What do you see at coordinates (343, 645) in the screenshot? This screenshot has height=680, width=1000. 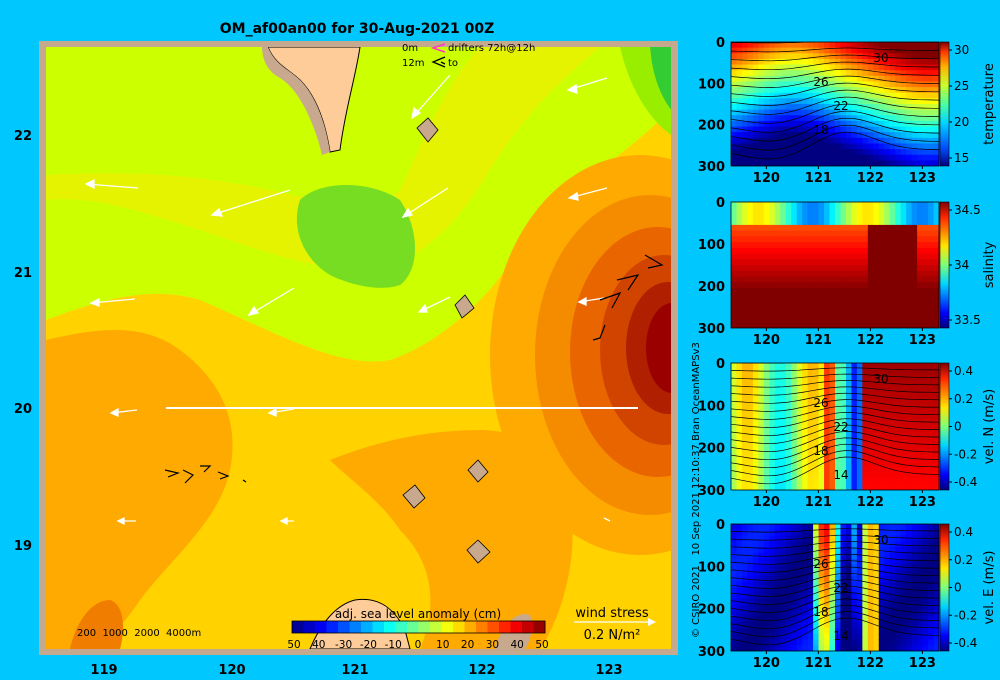 I see `colorbar-tick: -30` at bounding box center [343, 645].